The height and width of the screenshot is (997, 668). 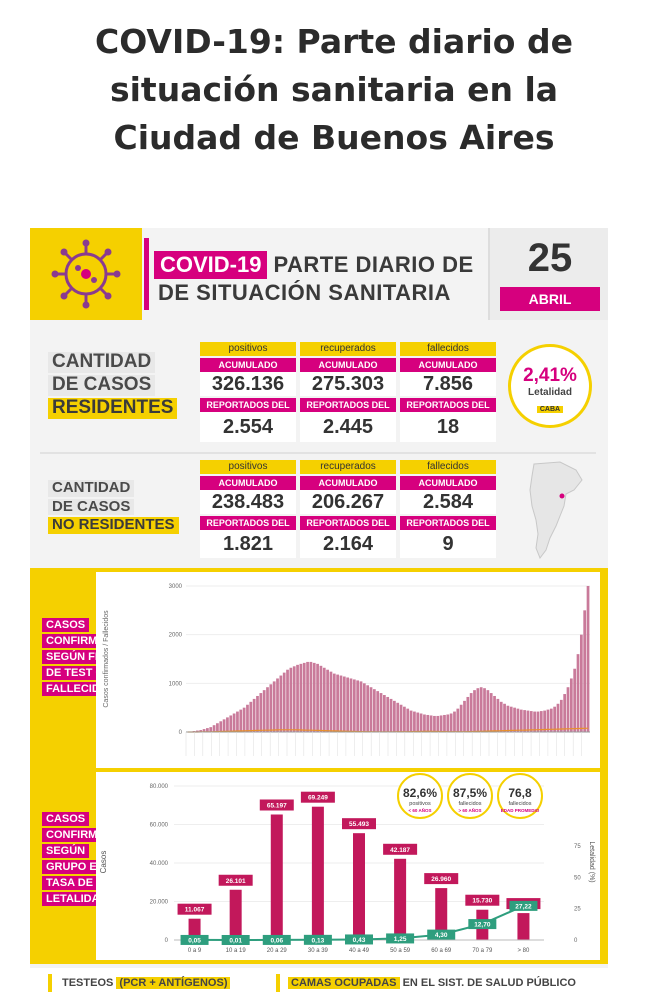 I want to click on no-residentes-label-3: NO RESIDENTES, so click(x=113, y=525).